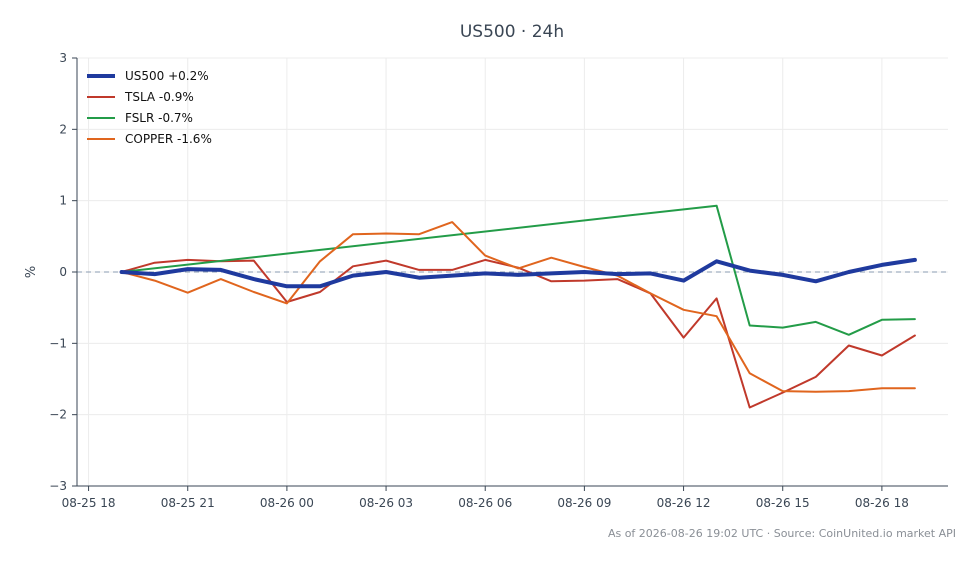  What do you see at coordinates (159, 97) in the screenshot?
I see `legend-label: TSLA -0.9%` at bounding box center [159, 97].